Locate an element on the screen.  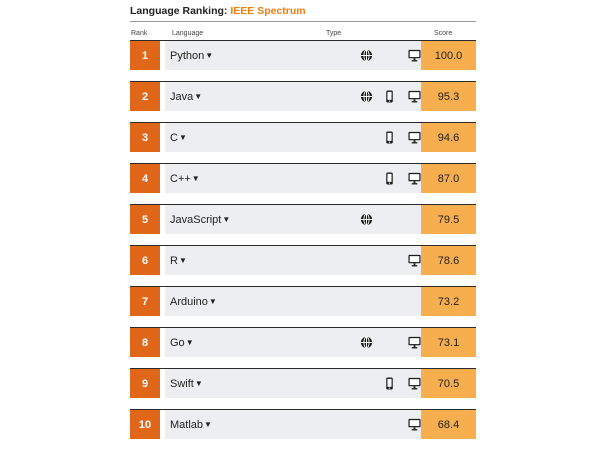
score-value: 73.2 is located at coordinates (448, 301).